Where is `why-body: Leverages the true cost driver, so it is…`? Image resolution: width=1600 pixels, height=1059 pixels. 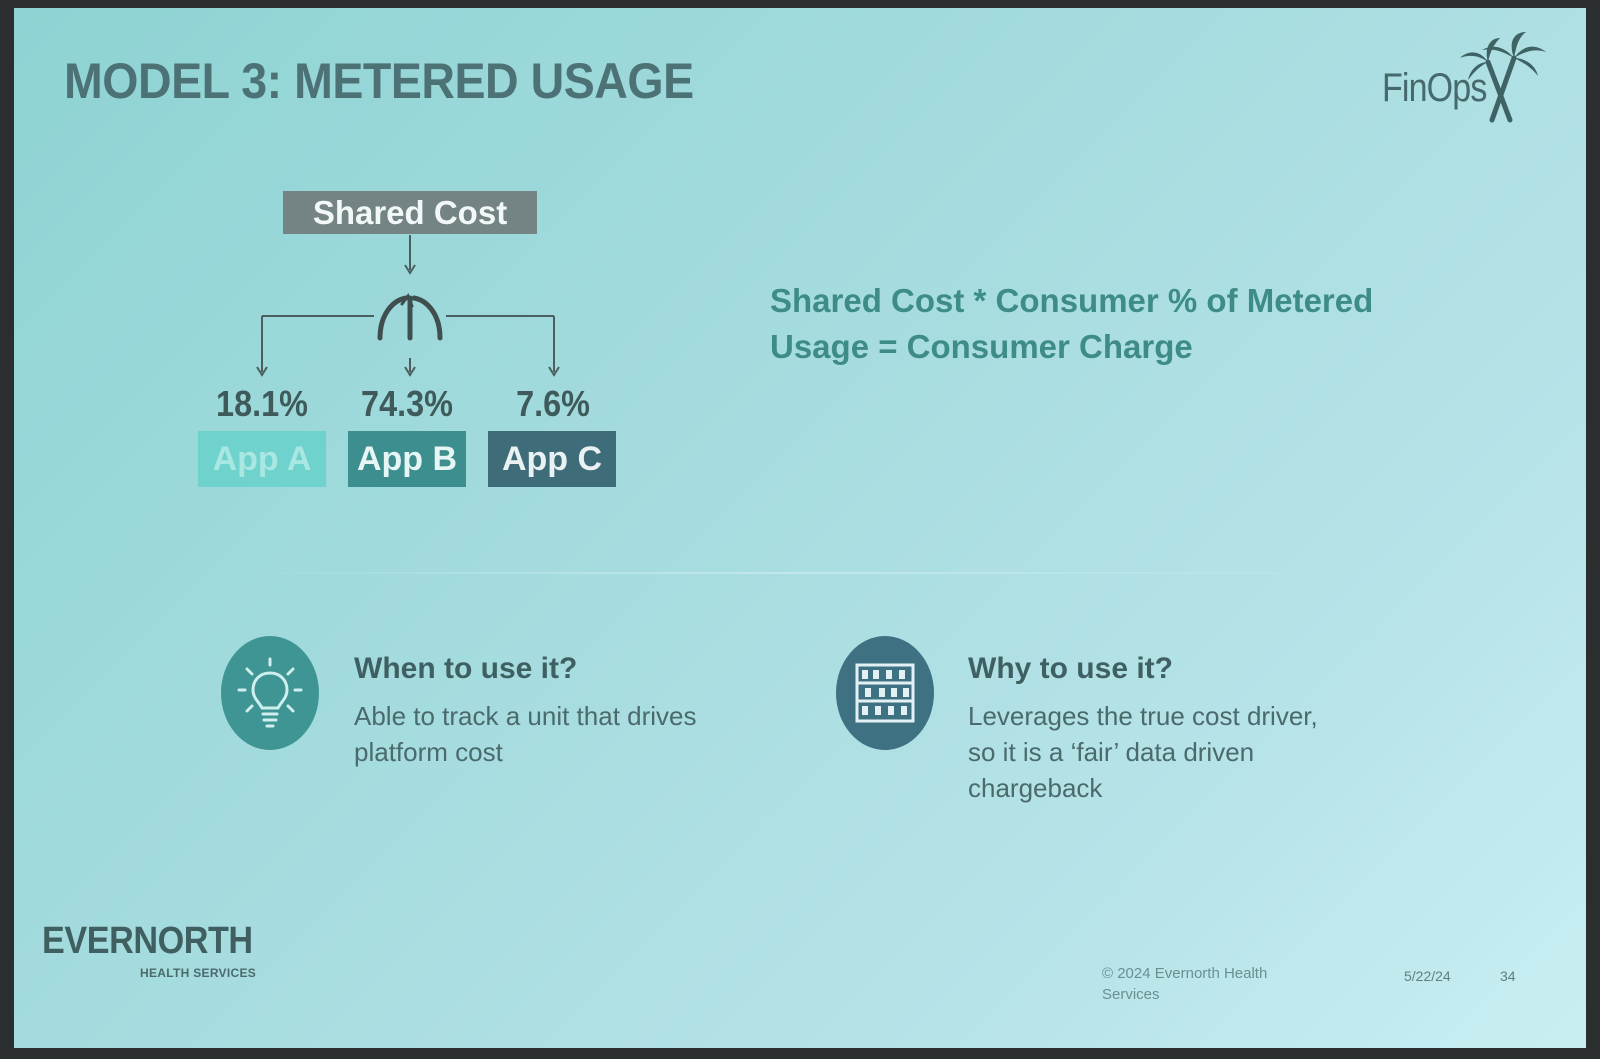 why-body: Leverages the true cost driver, so it is… is located at coordinates (1143, 752).